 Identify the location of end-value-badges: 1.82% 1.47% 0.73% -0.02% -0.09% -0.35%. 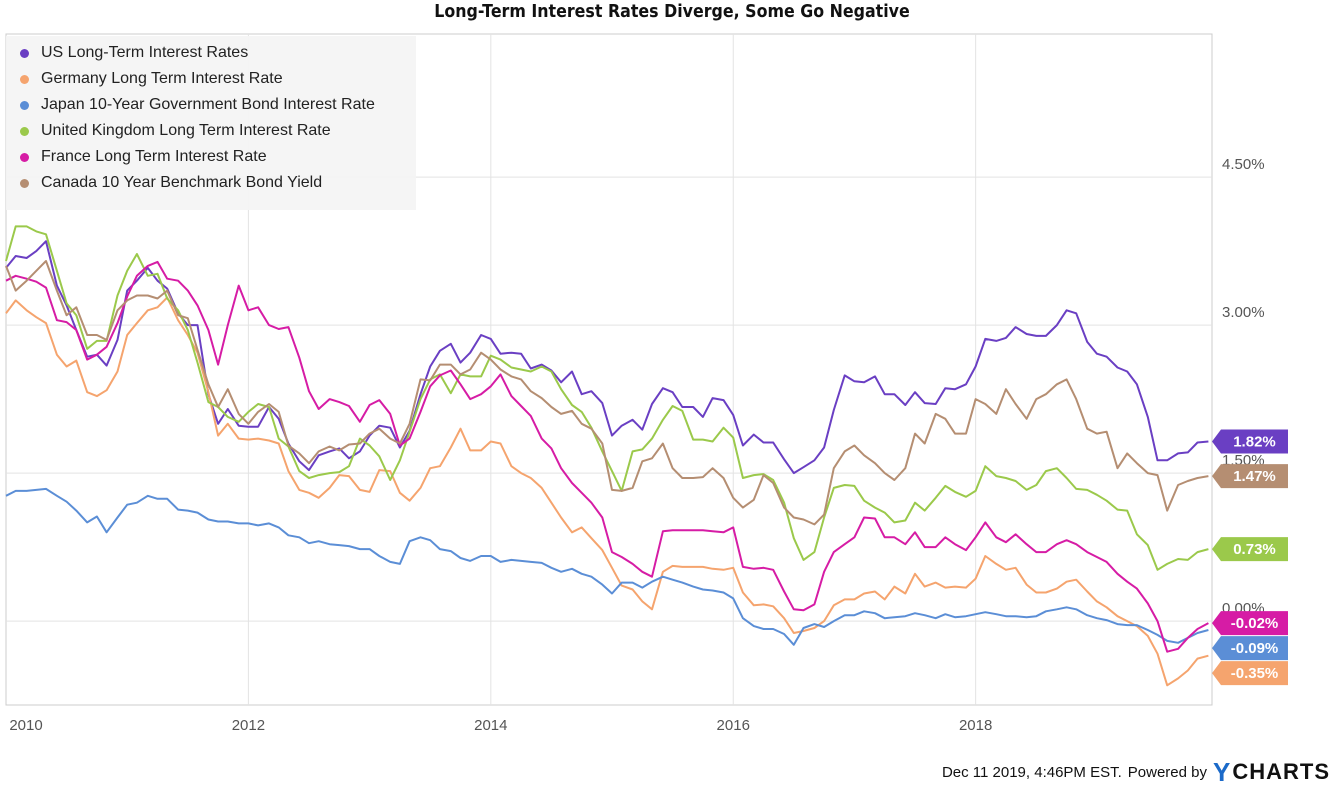
(1250, 557).